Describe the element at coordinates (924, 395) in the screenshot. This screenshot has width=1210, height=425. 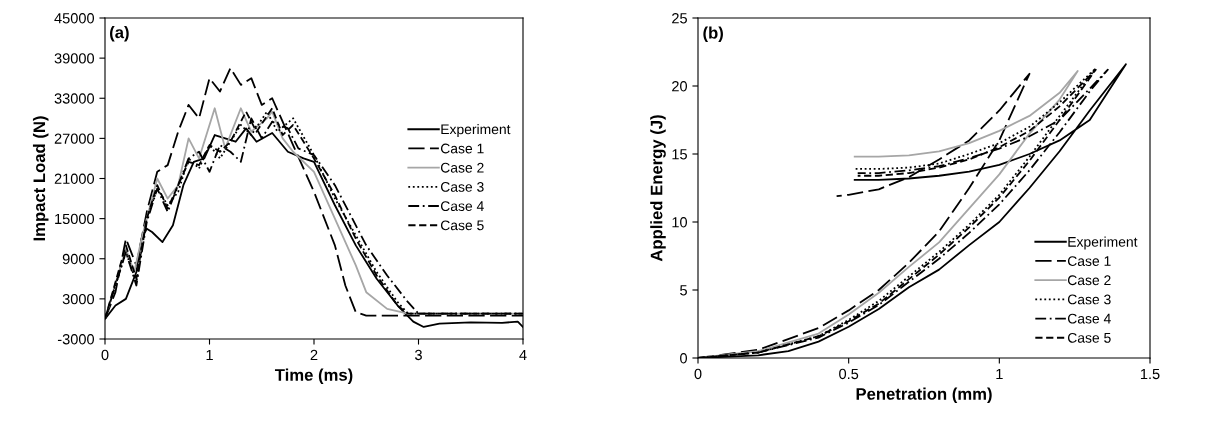
I see `x-axis-title: Penetration (mm)` at that location.